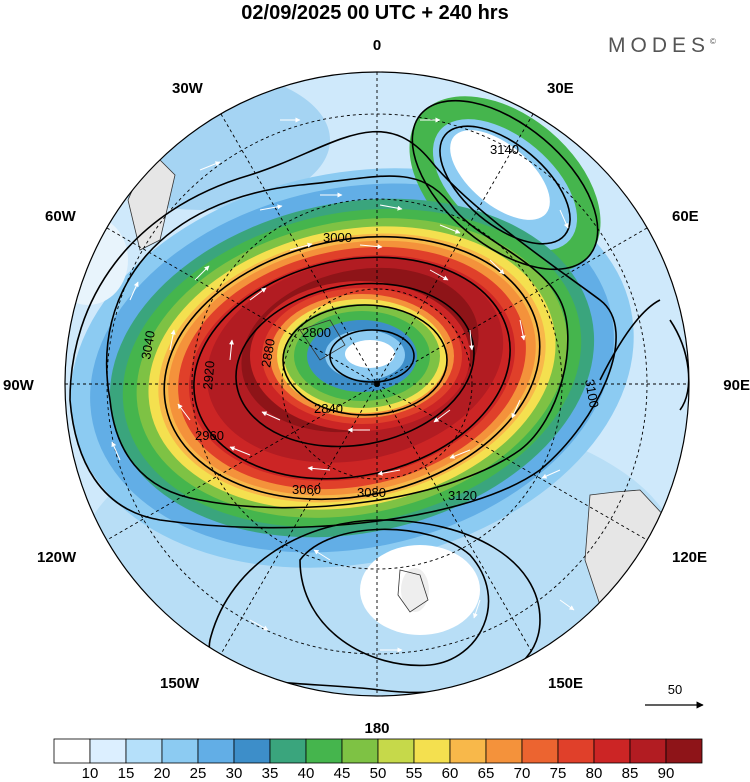 The width and height of the screenshot is (750, 782). What do you see at coordinates (148, 344) in the screenshot?
I see `contour-label-3040: 3040` at bounding box center [148, 344].